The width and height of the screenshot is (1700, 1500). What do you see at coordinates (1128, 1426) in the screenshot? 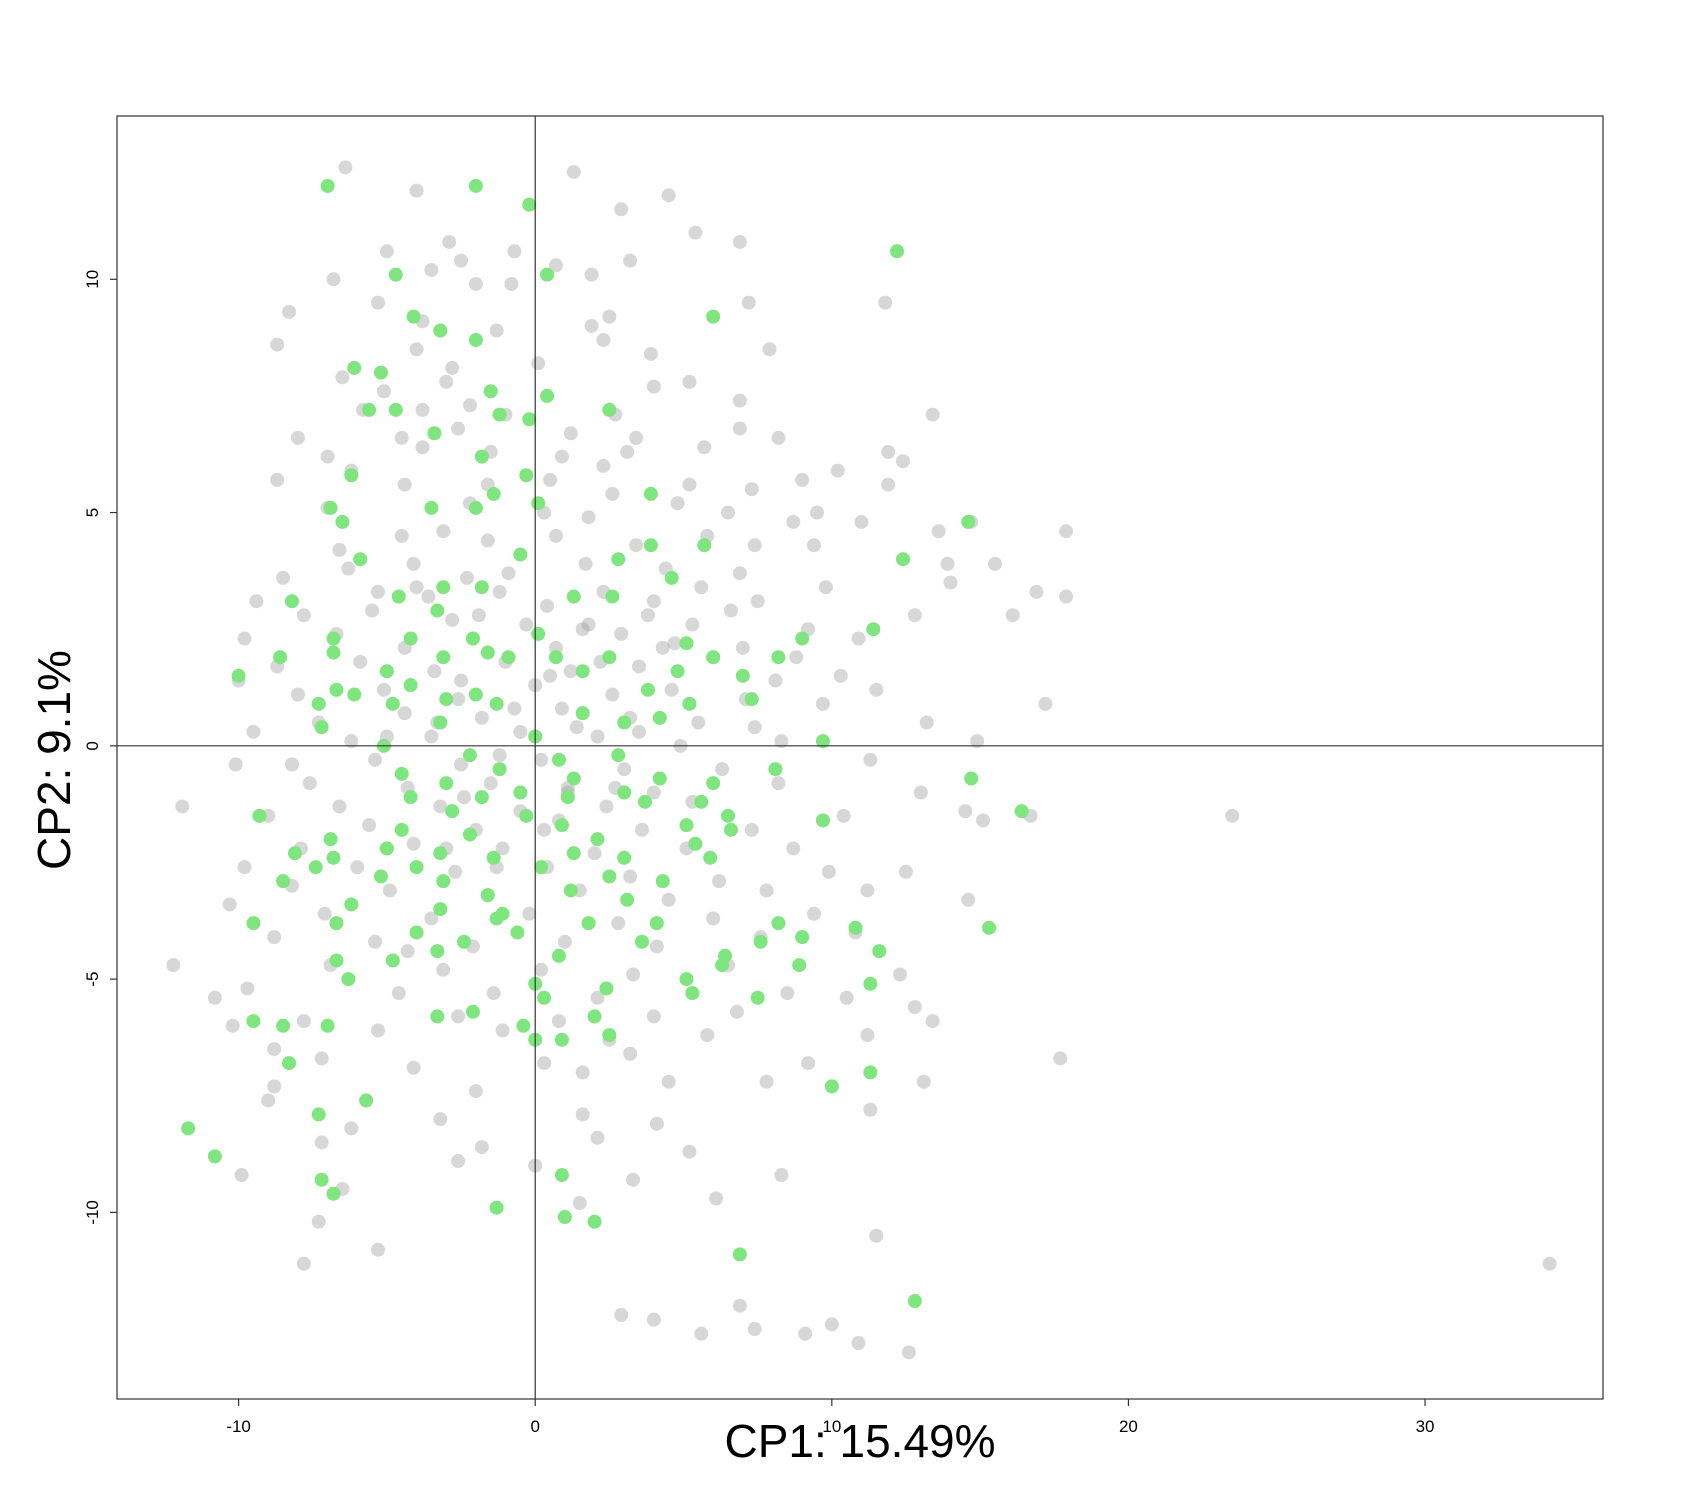
I see `x-tick-label: 20` at bounding box center [1128, 1426].